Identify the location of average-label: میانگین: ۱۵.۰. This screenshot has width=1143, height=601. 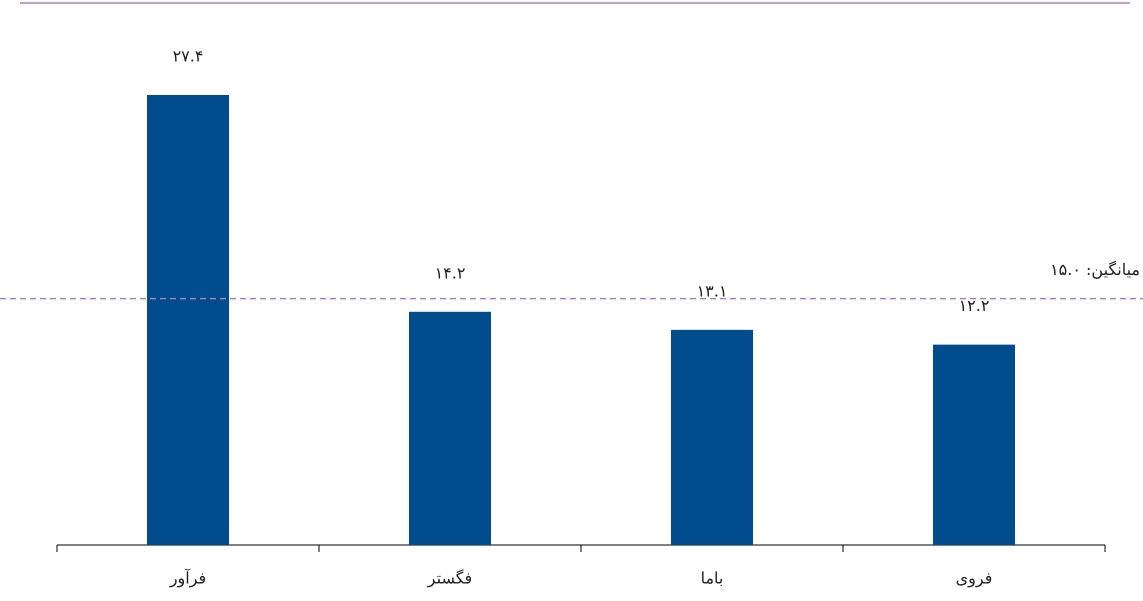
(1095, 269).